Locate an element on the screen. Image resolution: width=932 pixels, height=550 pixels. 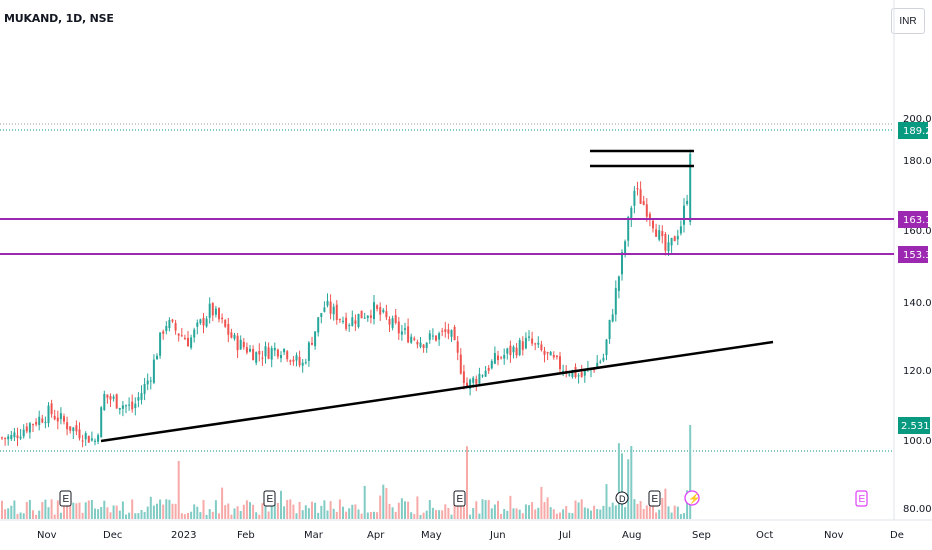
dividend-marker-circle is located at coordinates (622, 498).